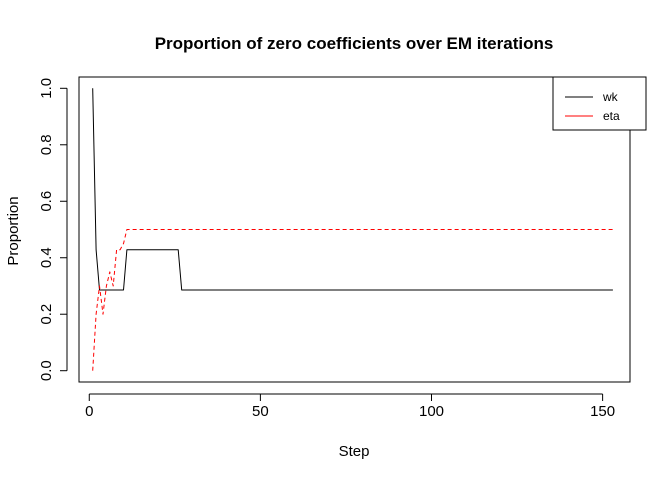  Describe the element at coordinates (46, 144) in the screenshot. I see `y-tick-label: 0.8` at that location.